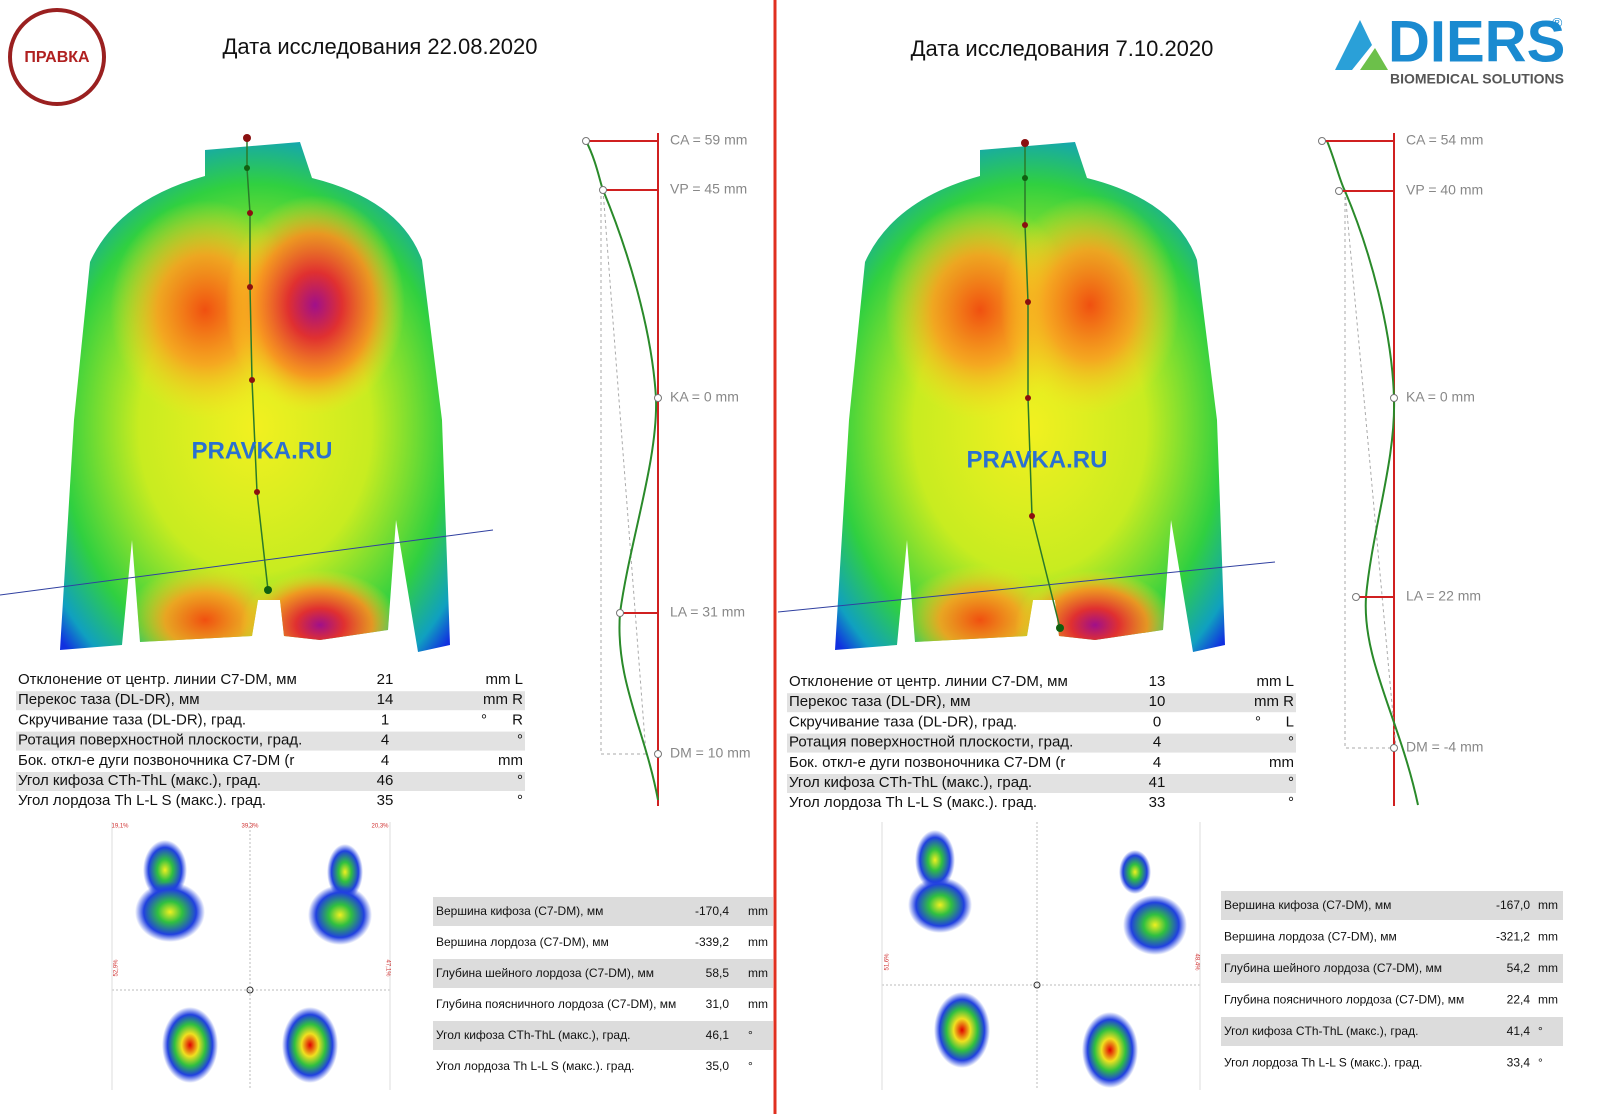 The width and height of the screenshot is (1600, 1114). What do you see at coordinates (522, 942) in the screenshot?
I see `summary-label: Вершина лордоза (C7-DM), мм` at bounding box center [522, 942].